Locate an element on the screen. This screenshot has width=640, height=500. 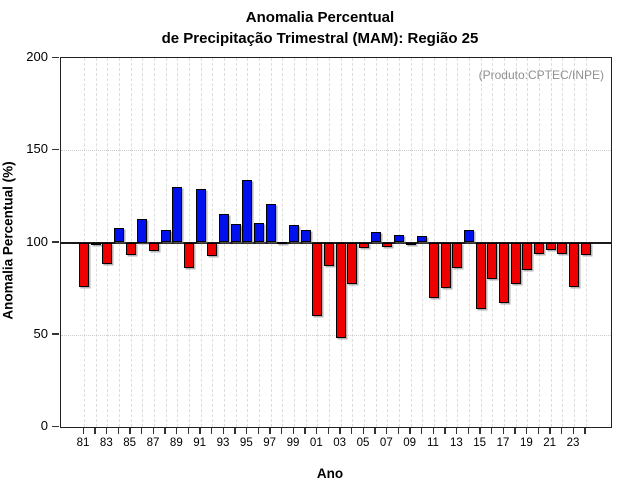
x-axis-label: Ano is located at coordinates (330, 473).